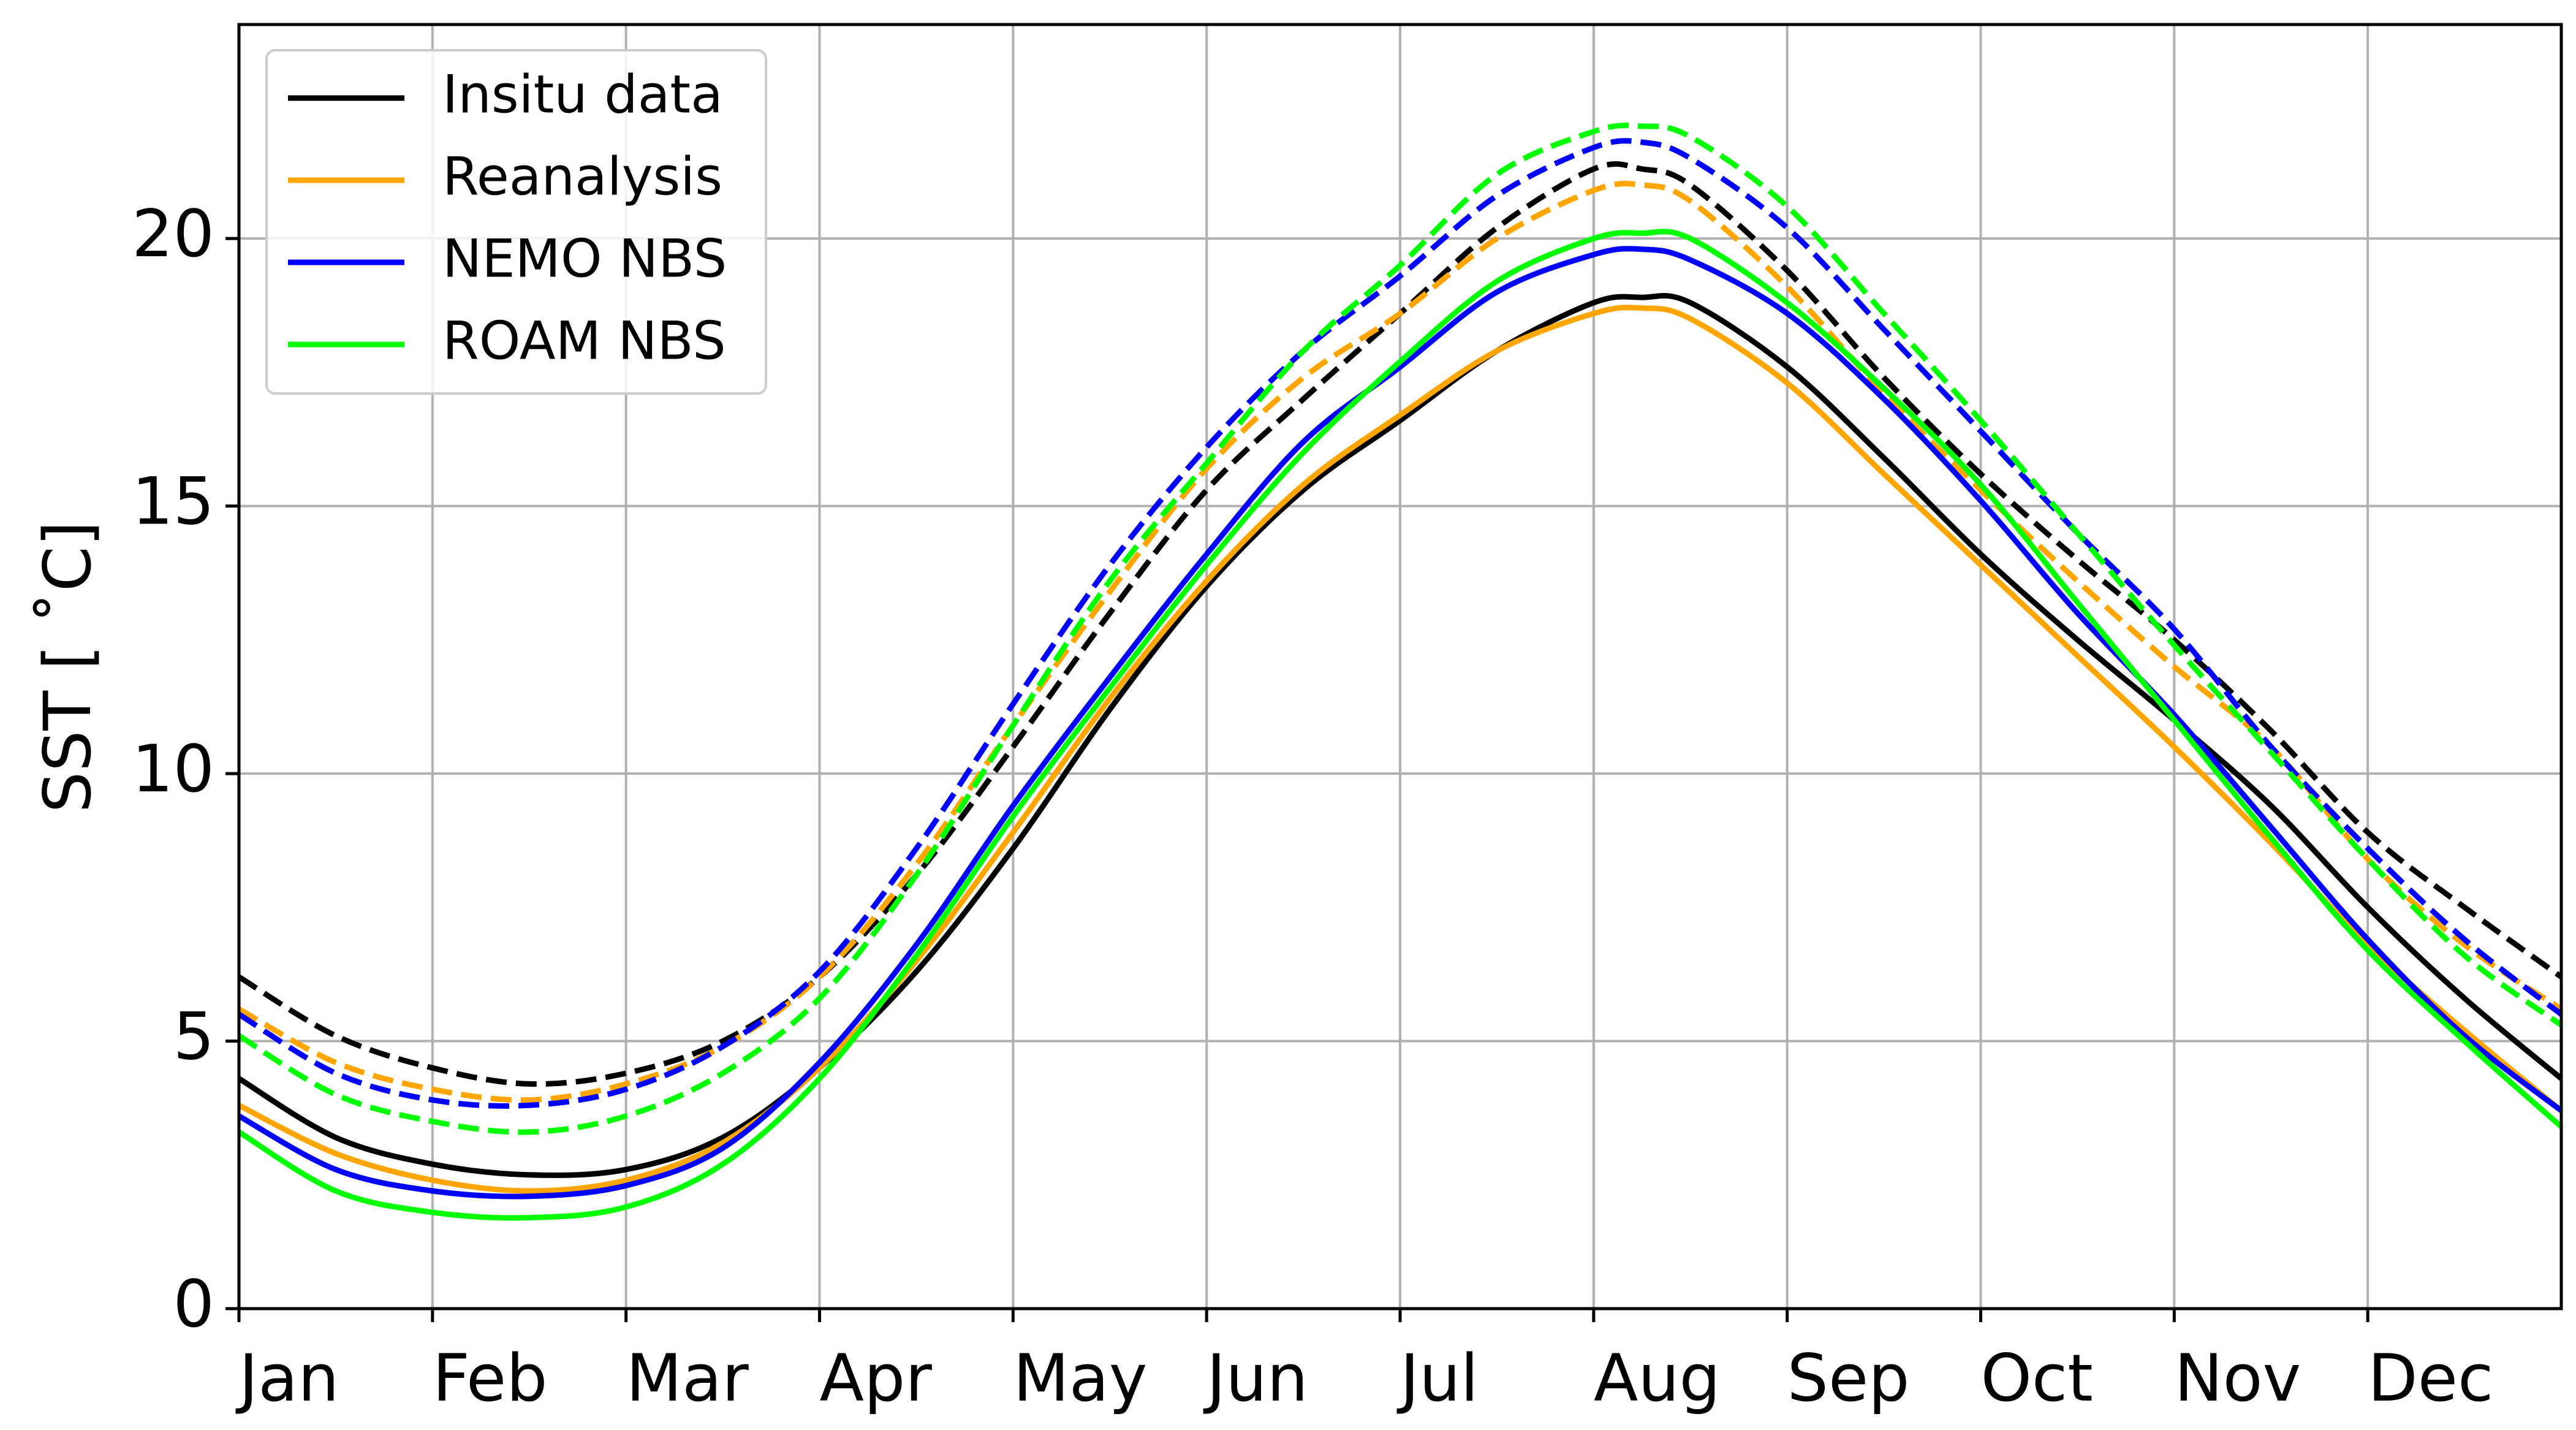 The width and height of the screenshot is (2576, 1430). I want to click on x-tick-label: May, so click(1080, 1379).